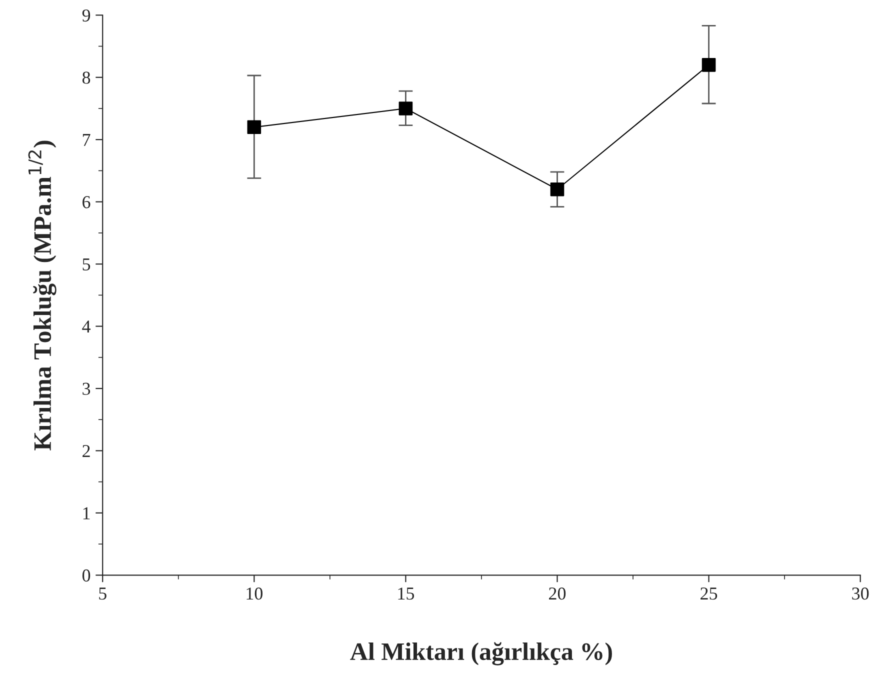  What do you see at coordinates (86, 326) in the screenshot?
I see `y-tick-label: 4` at bounding box center [86, 326].